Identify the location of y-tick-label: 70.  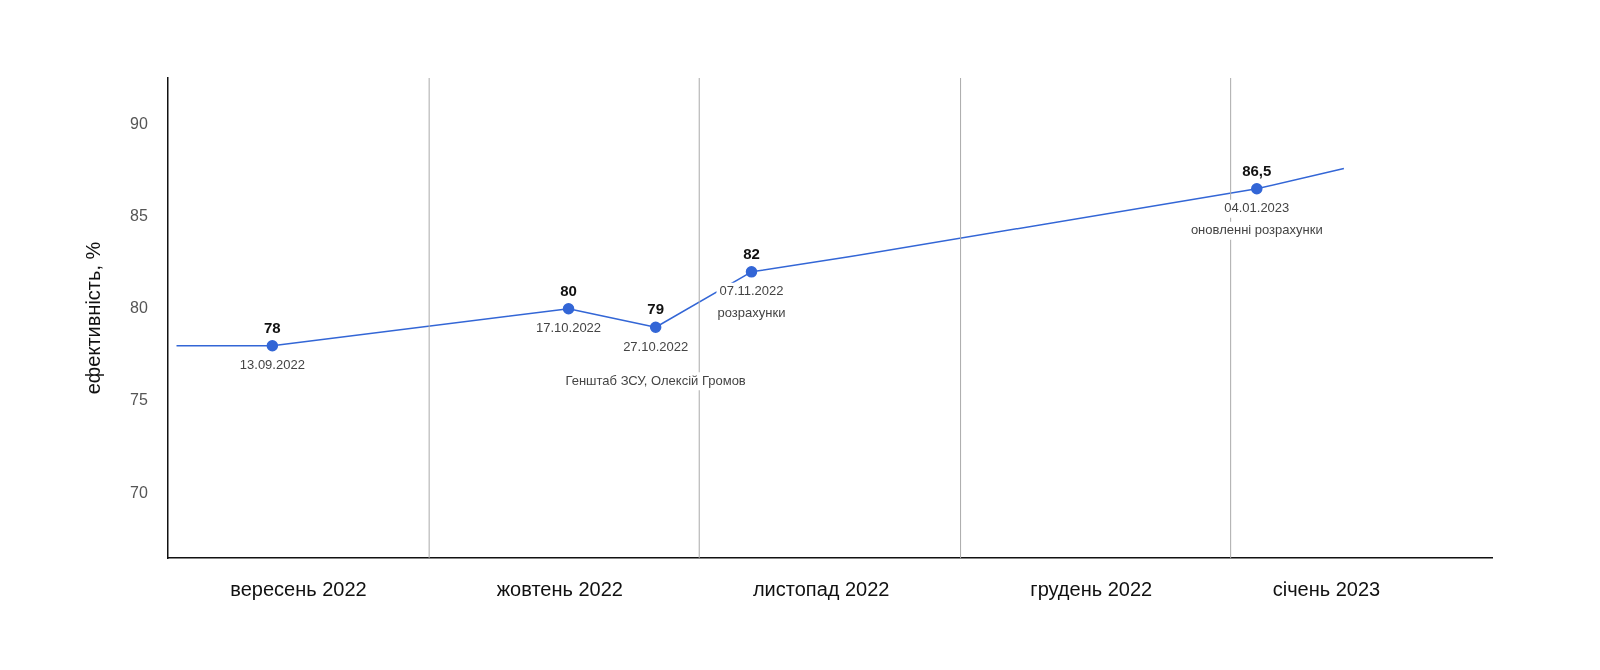
(139, 492).